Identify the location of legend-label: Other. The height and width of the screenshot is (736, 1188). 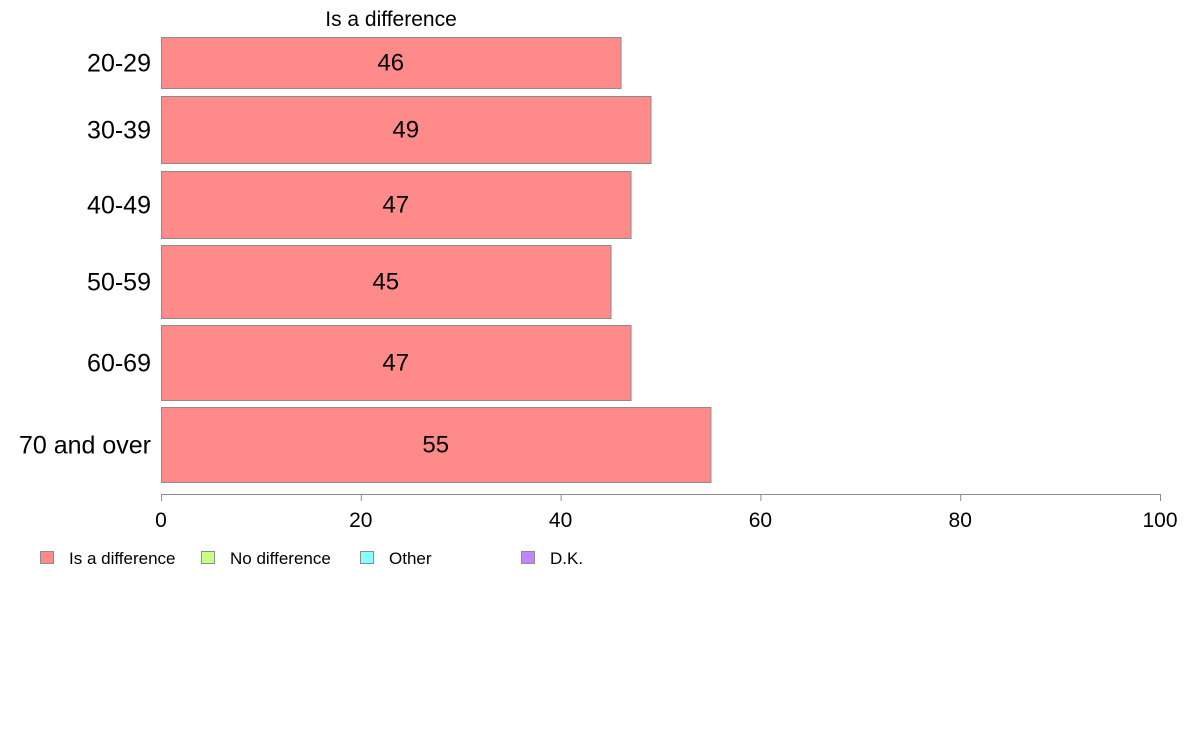
(410, 558).